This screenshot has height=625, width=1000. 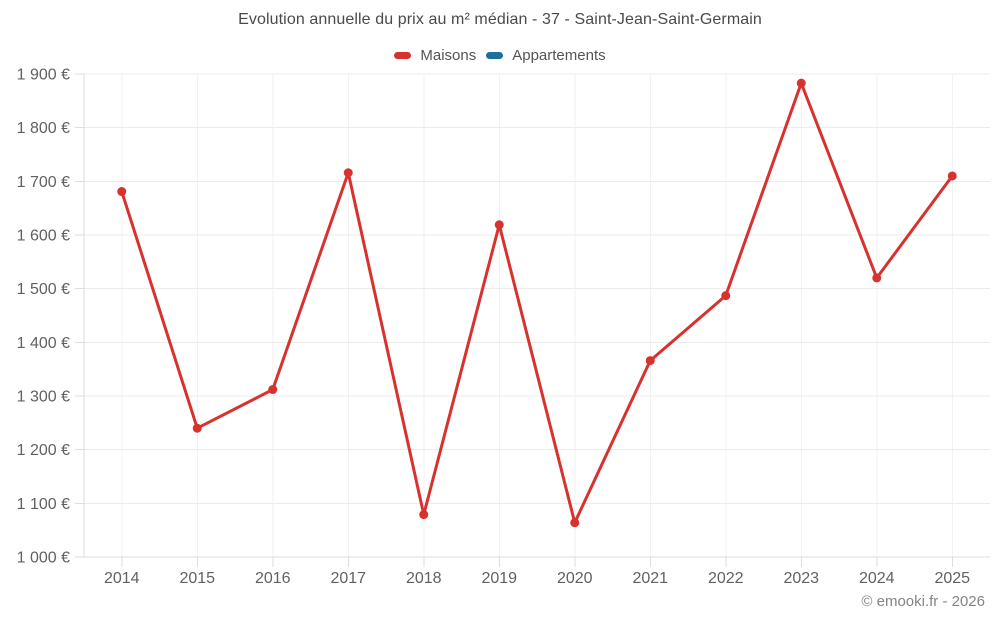 What do you see at coordinates (495, 55) in the screenshot?
I see `appartements-series-swatch-icon` at bounding box center [495, 55].